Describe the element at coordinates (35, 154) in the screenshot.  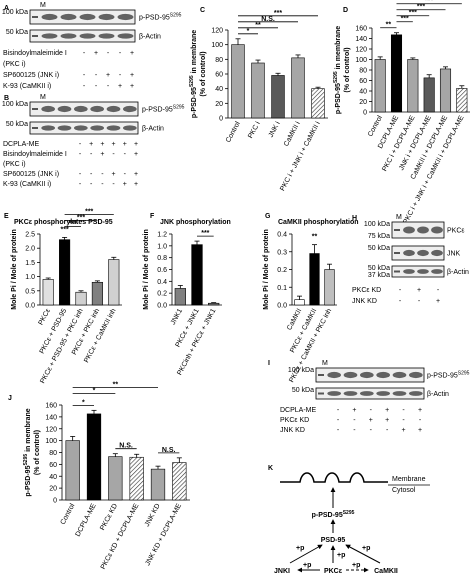
I see `treatment-label: Bisindoylmaleimide I` at that location.